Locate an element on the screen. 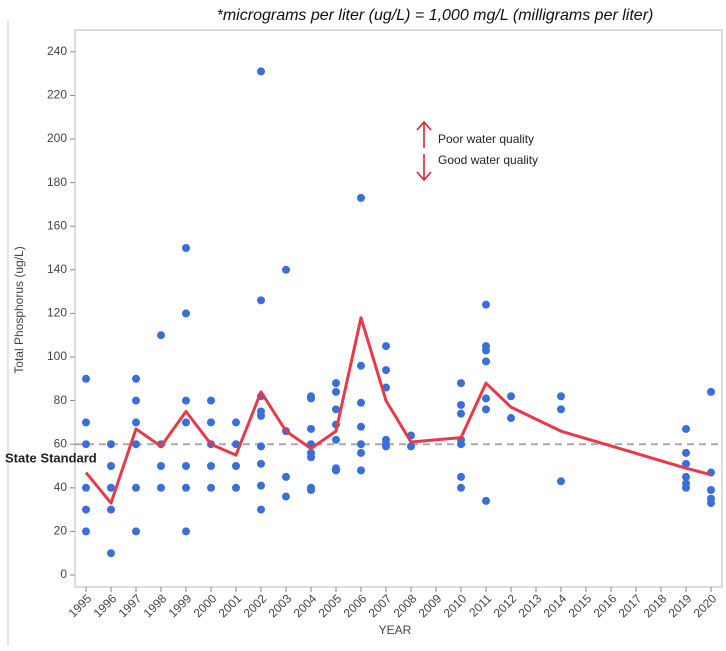 This screenshot has height=651, width=726. x-tick-label: 2014 is located at coordinates (555, 605).